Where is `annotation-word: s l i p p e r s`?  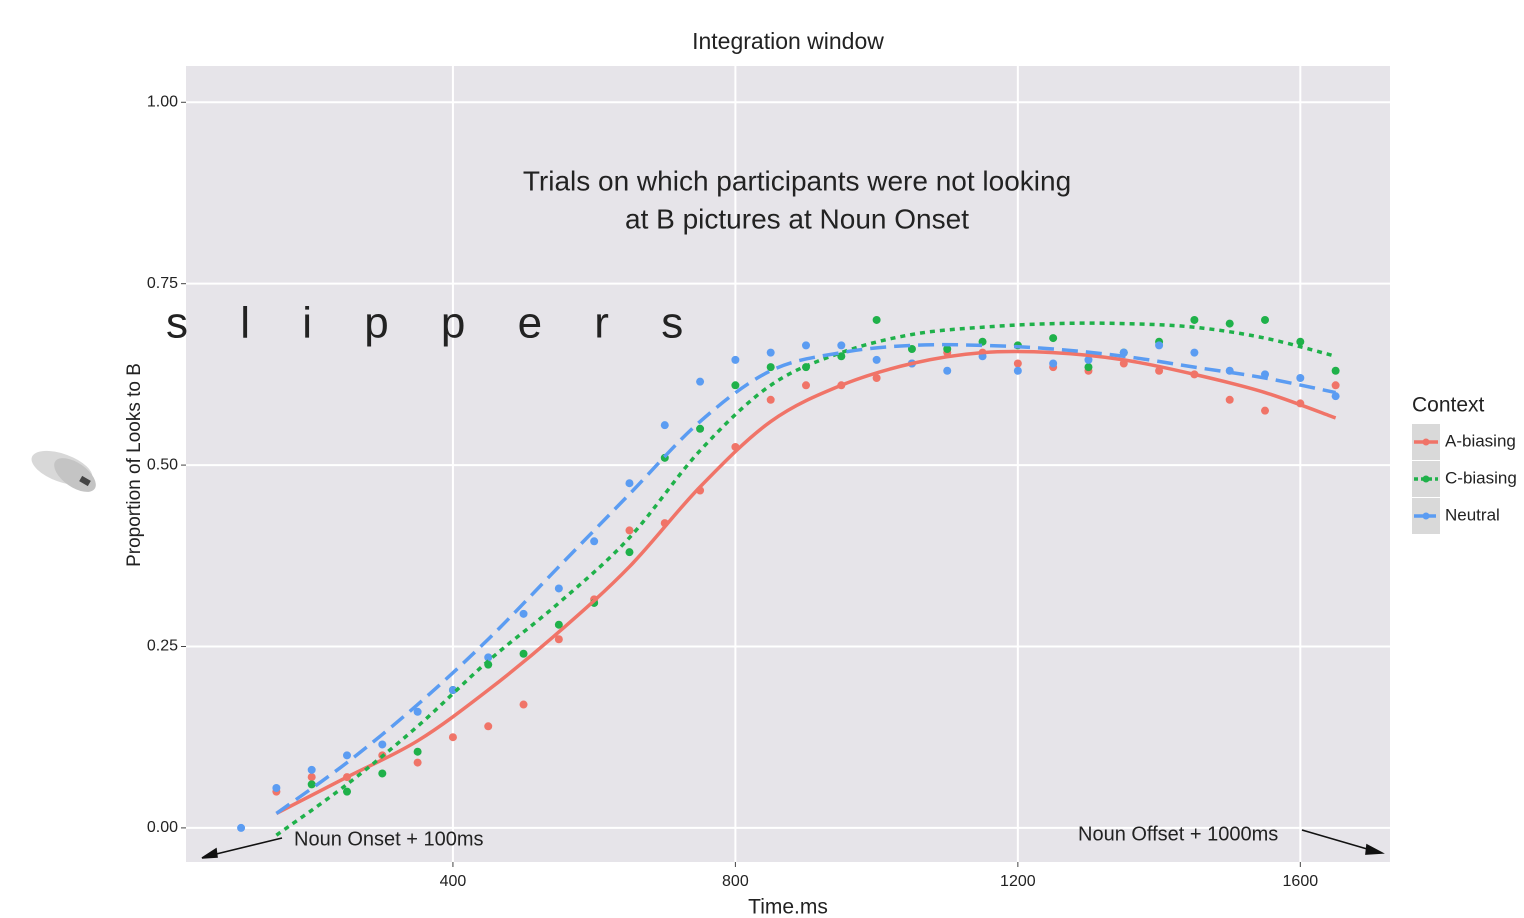 annotation-word: s l i p p e r s is located at coordinates (434, 323).